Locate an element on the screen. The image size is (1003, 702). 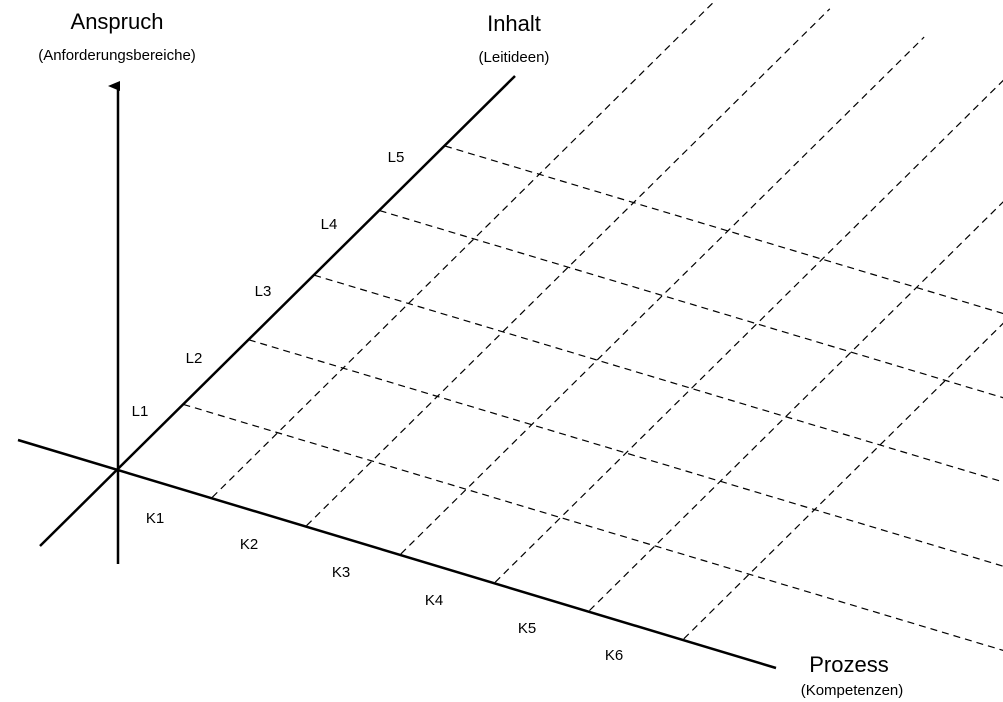
inhalt-level-label-l5: L5 is located at coordinates (396, 157).